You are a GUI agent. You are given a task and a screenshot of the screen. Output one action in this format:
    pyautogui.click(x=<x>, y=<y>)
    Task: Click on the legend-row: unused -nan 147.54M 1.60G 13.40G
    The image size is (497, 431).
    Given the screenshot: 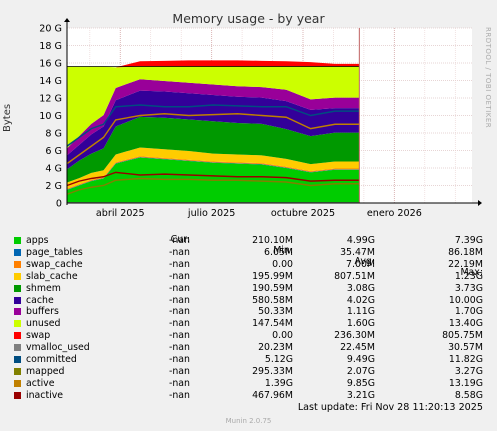 What is the action you would take?
    pyautogui.click(x=248, y=324)
    